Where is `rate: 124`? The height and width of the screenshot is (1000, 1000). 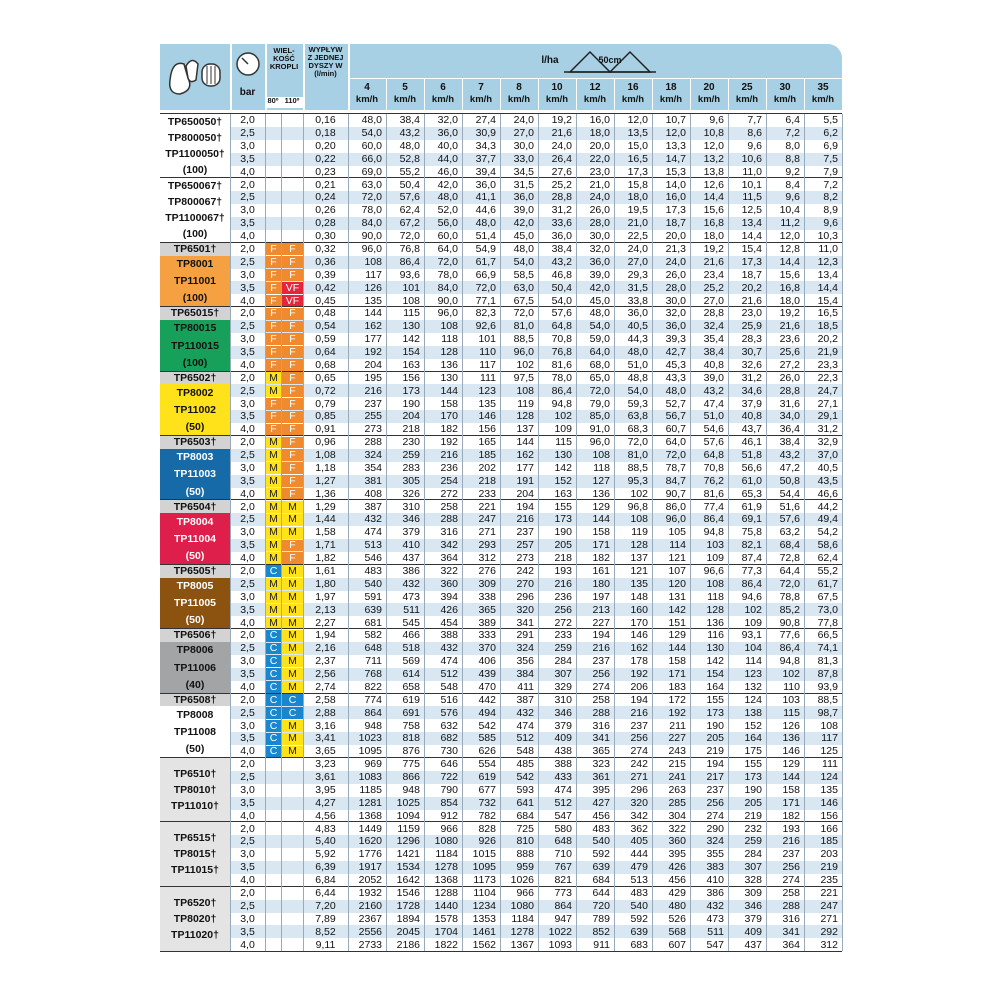 rate: 124 is located at coordinates (829, 777).